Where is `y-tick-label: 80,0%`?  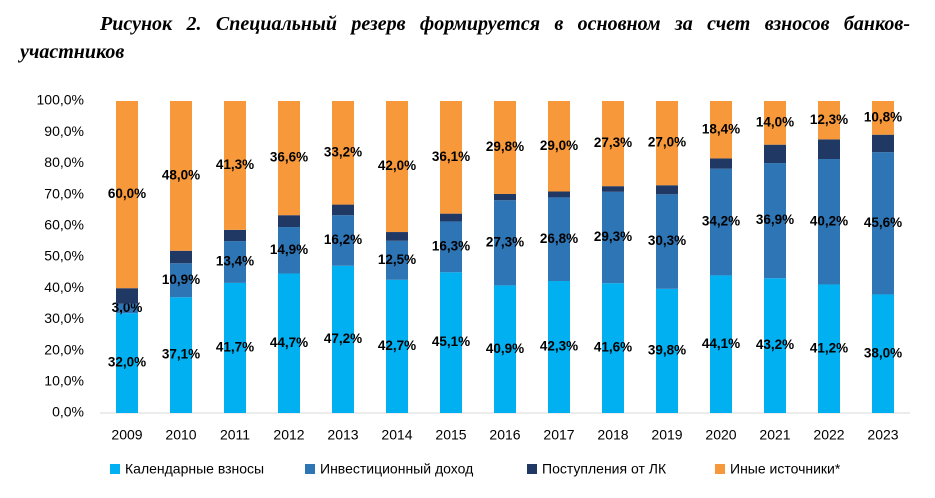 y-tick-label: 80,0% is located at coordinates (64, 162).